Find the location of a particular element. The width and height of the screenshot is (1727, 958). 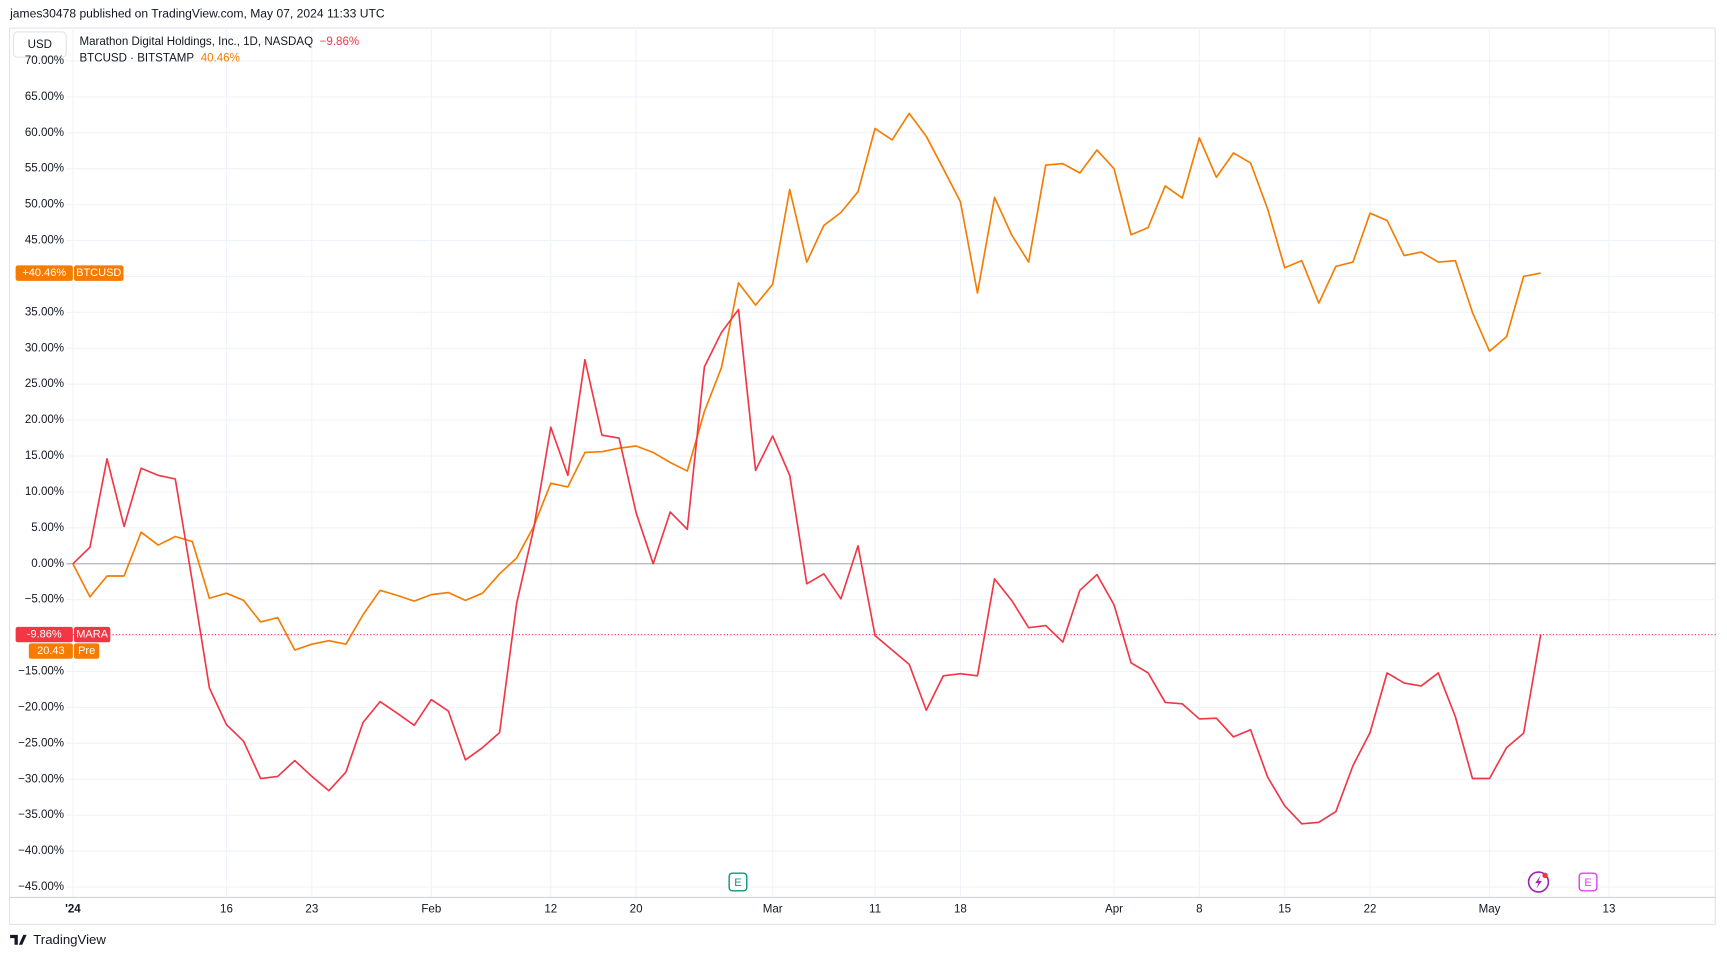

y-tick-label: −15.00% is located at coordinates (41, 672).